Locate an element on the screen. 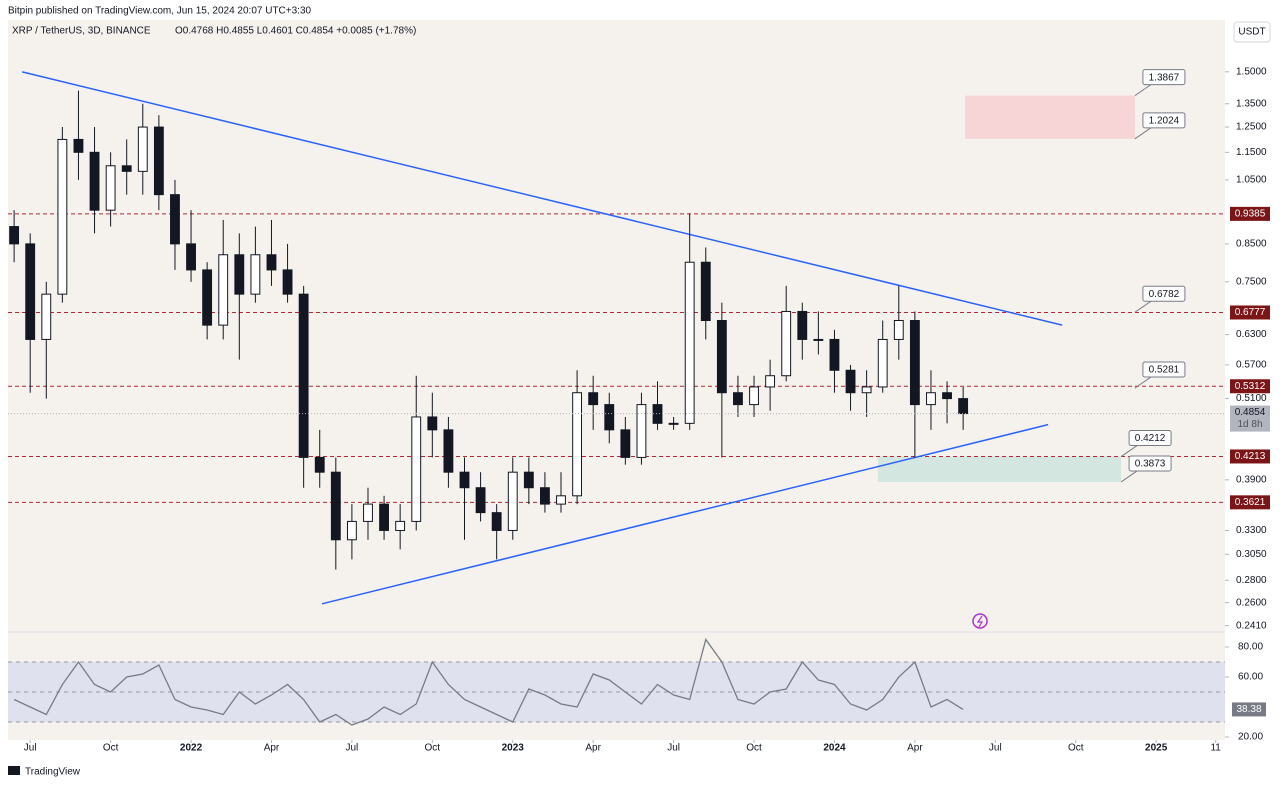 This screenshot has width=1280, height=785. x-tick-label: 11 is located at coordinates (1215, 748).